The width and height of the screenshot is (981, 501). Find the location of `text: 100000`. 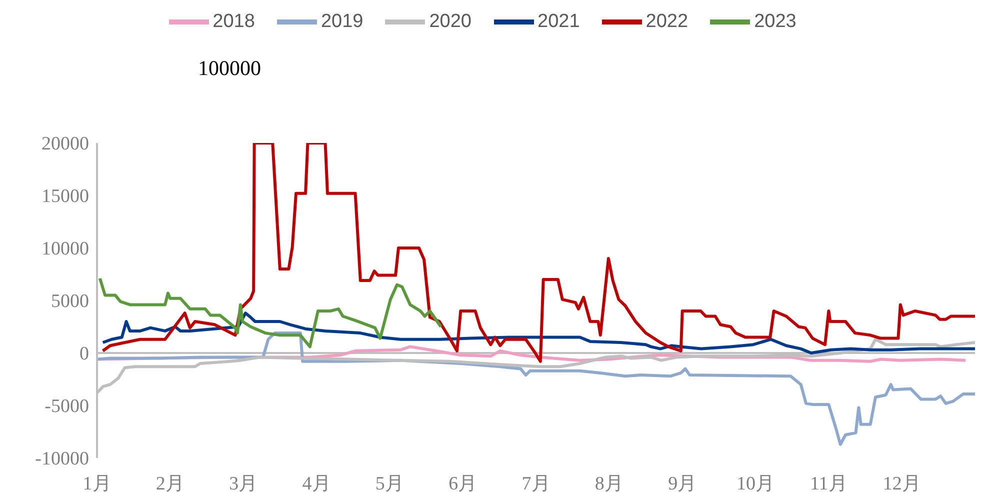

text: 100000 is located at coordinates (229, 68).